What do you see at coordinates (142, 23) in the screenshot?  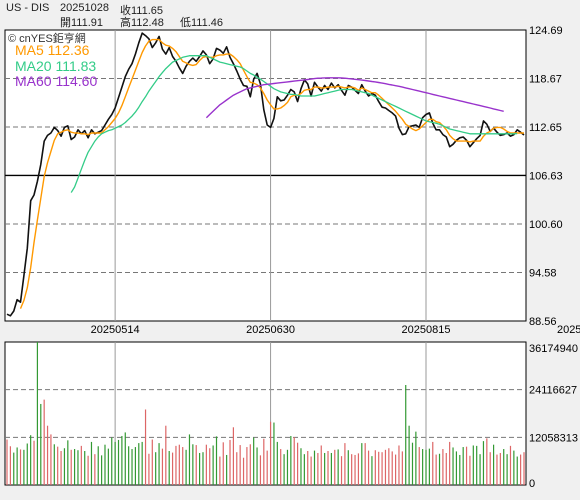 I see `high-price-label: 高112.48` at bounding box center [142, 23].